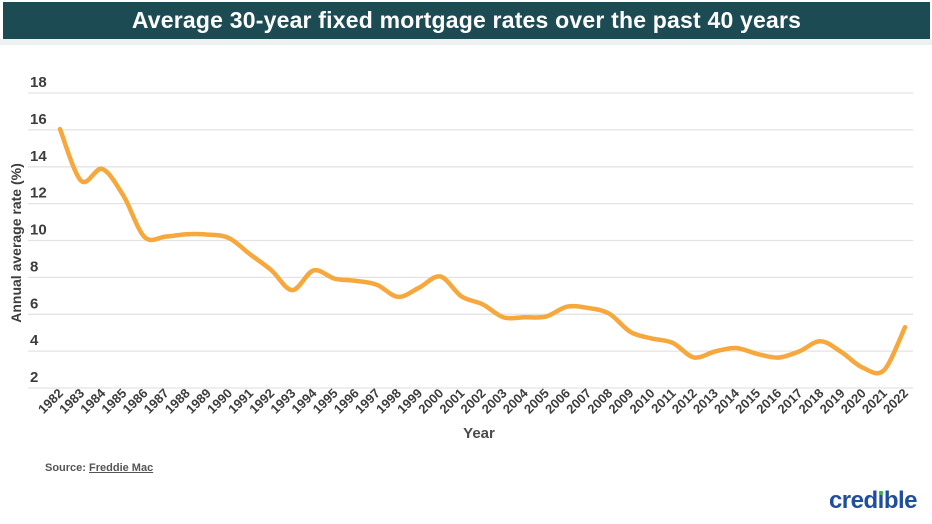 The width and height of the screenshot is (932, 524). I want to click on logo-text-post: ble, so click(900, 500).